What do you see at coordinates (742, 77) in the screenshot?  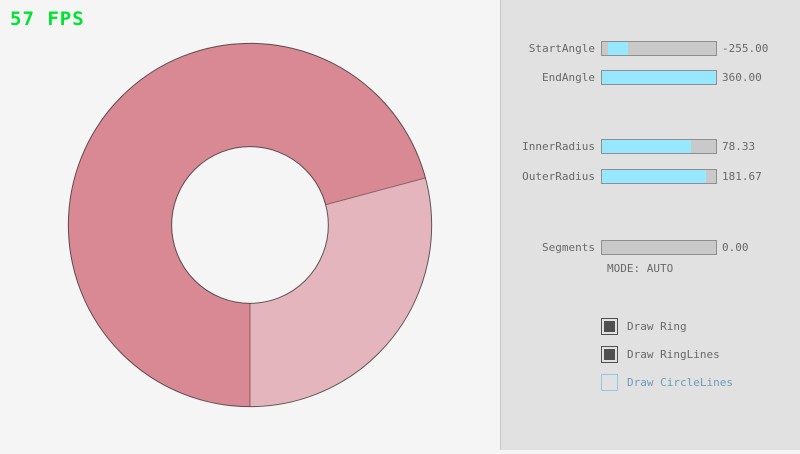 I see `endangle-value: 360.00` at bounding box center [742, 77].